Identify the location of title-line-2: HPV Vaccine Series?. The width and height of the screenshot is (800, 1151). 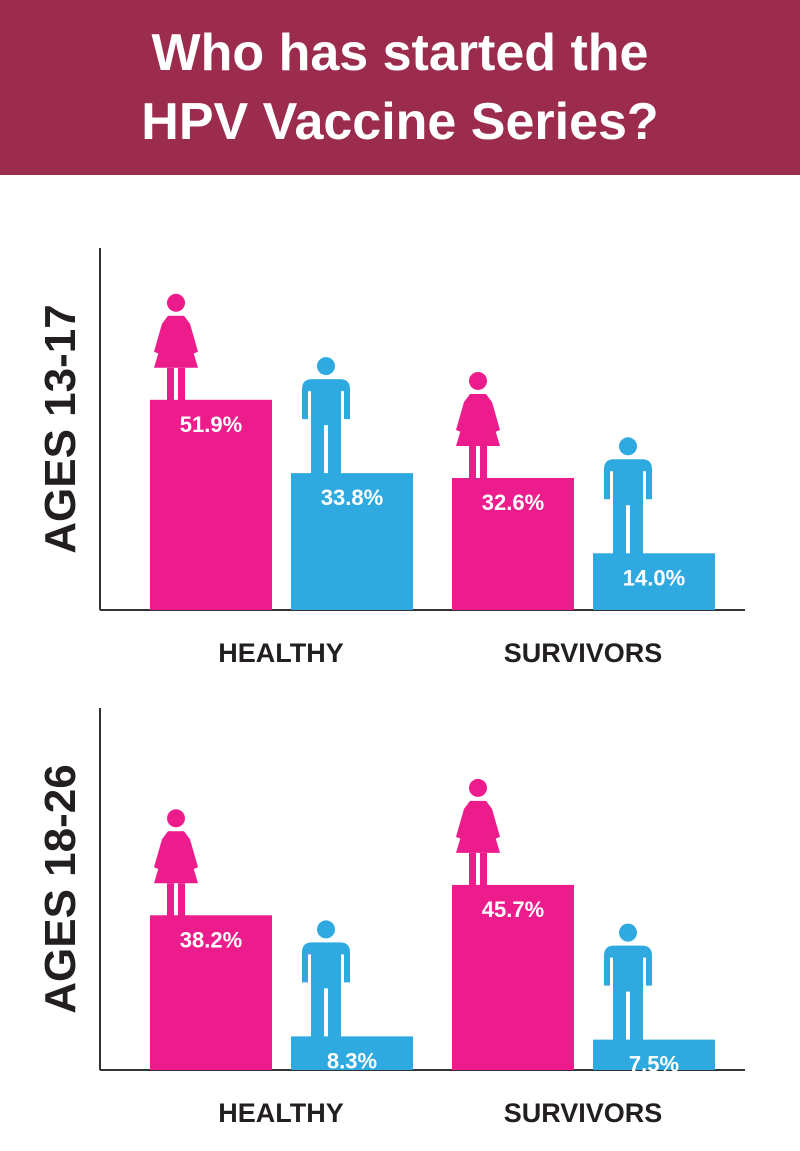
(400, 122).